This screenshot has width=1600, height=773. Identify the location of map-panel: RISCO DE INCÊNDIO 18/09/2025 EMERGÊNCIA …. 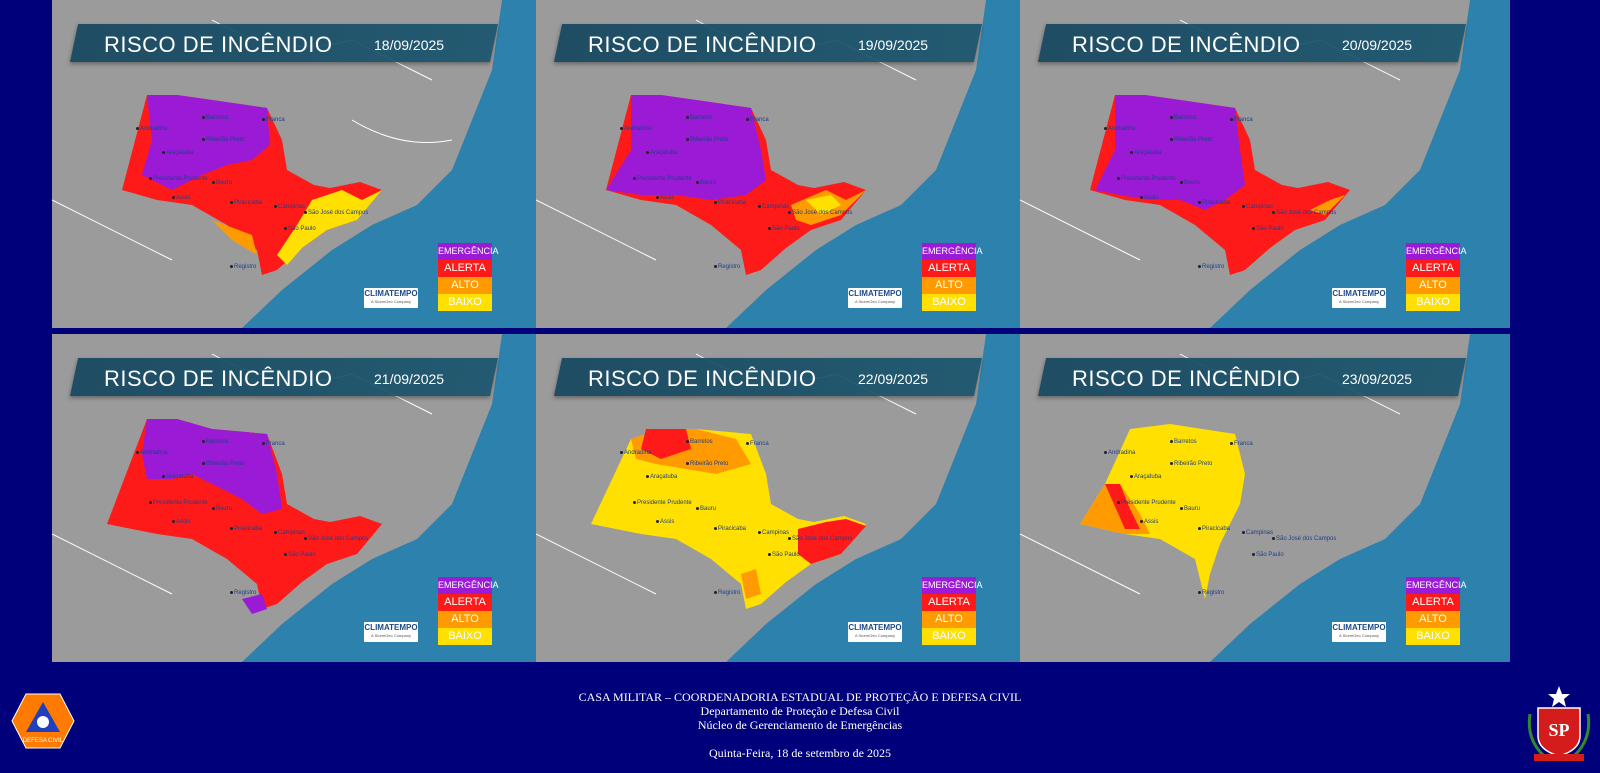
(297, 164).